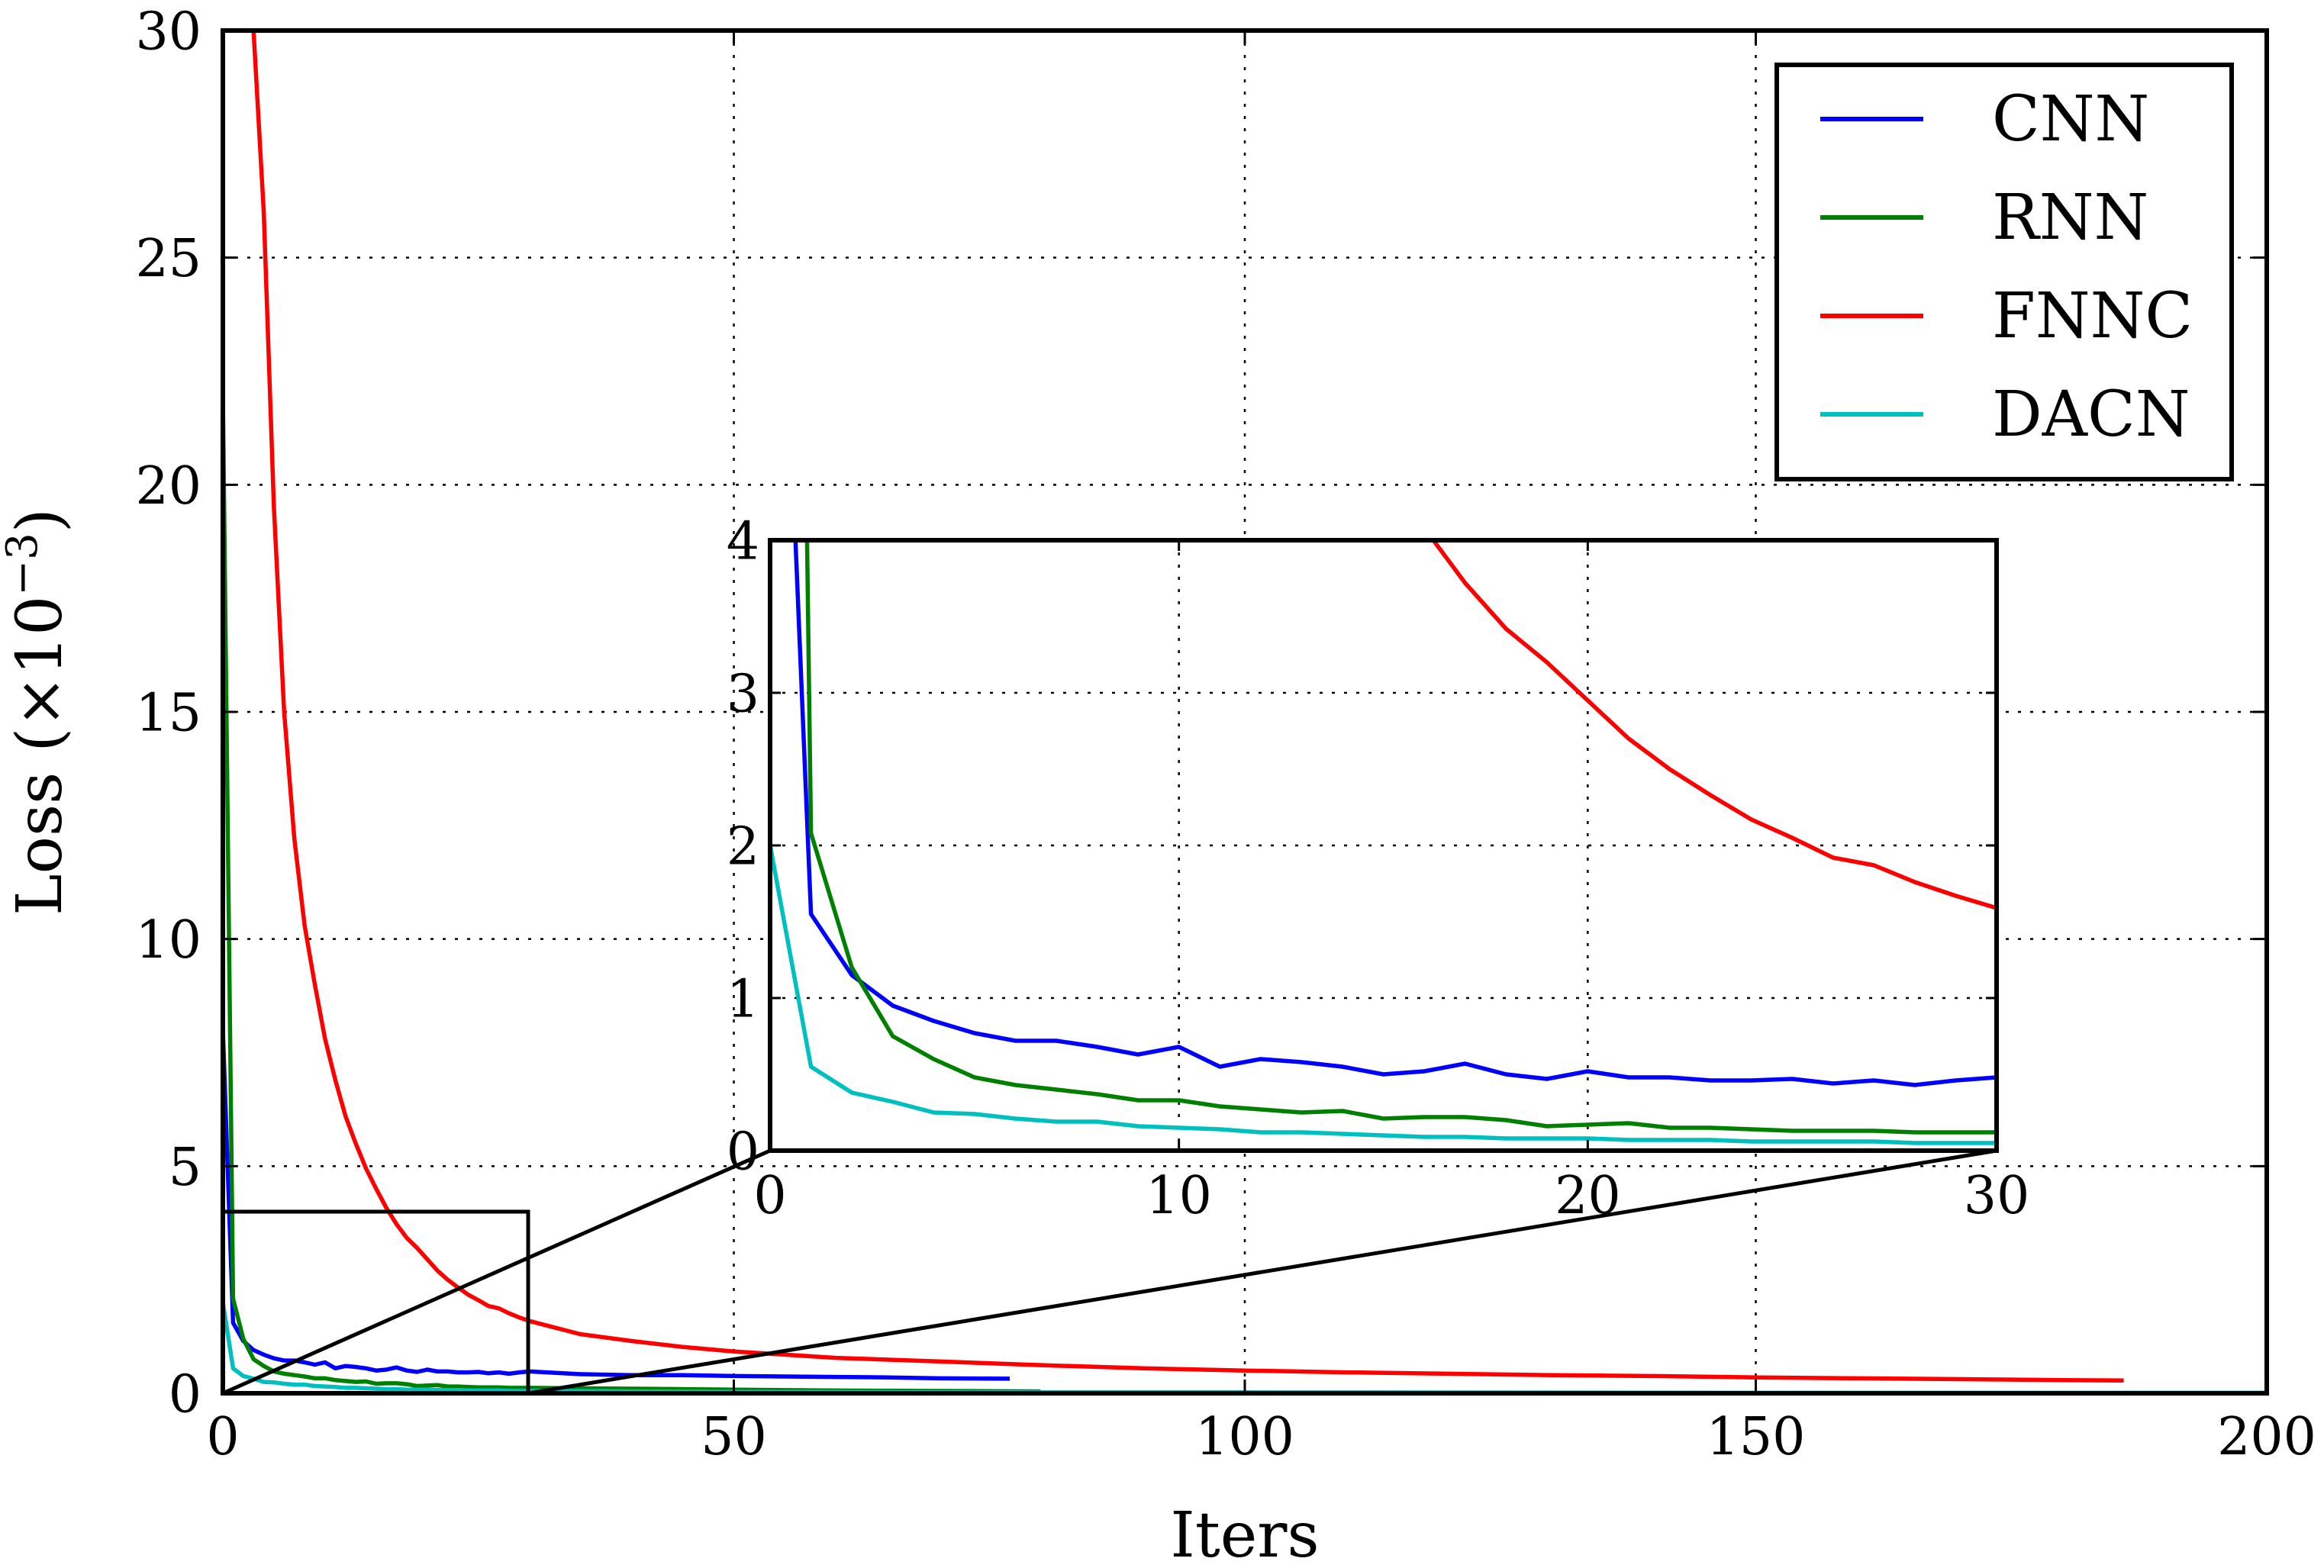  I want to click on main-xtick-label: 100, so click(1245, 1437).